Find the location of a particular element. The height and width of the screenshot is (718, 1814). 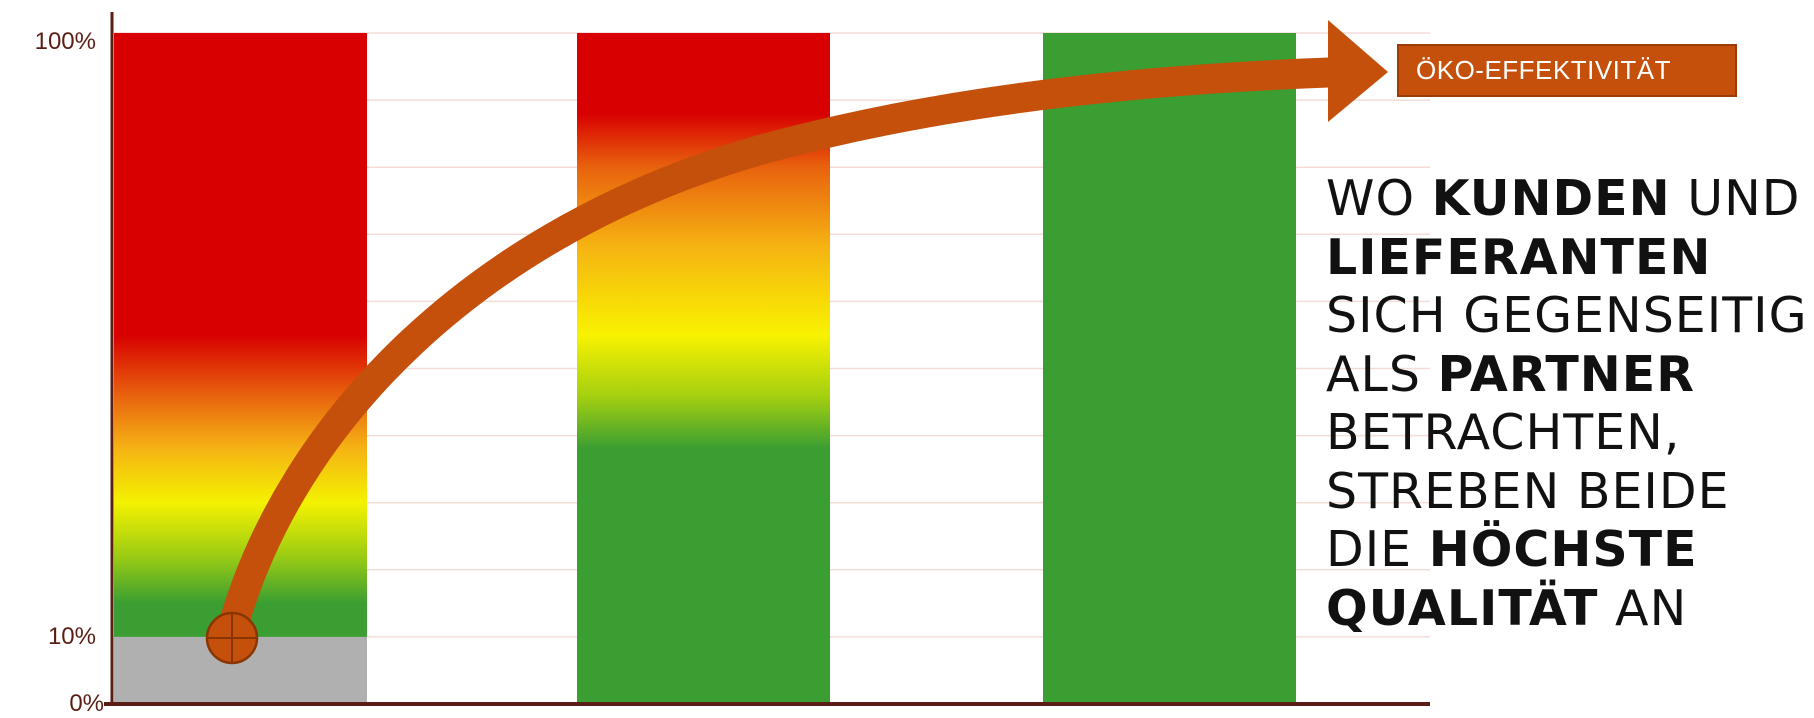

statement-line: DIE HÖCHSTE is located at coordinates (1569, 550).